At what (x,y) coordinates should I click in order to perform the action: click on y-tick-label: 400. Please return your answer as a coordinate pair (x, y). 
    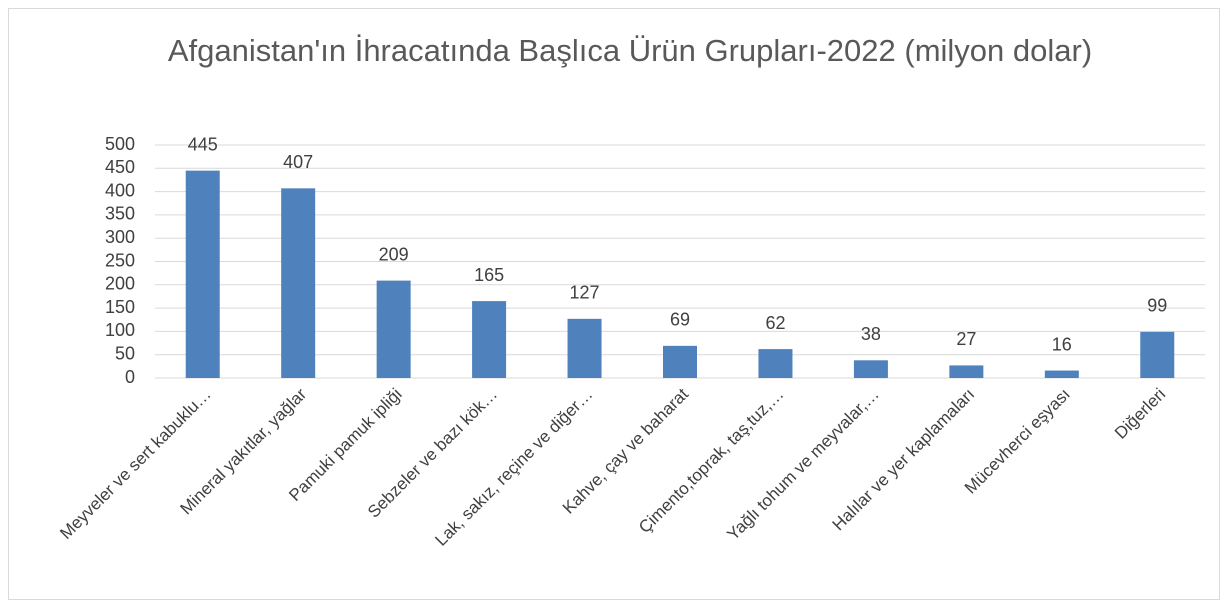
    Looking at the image, I should click on (120, 190).